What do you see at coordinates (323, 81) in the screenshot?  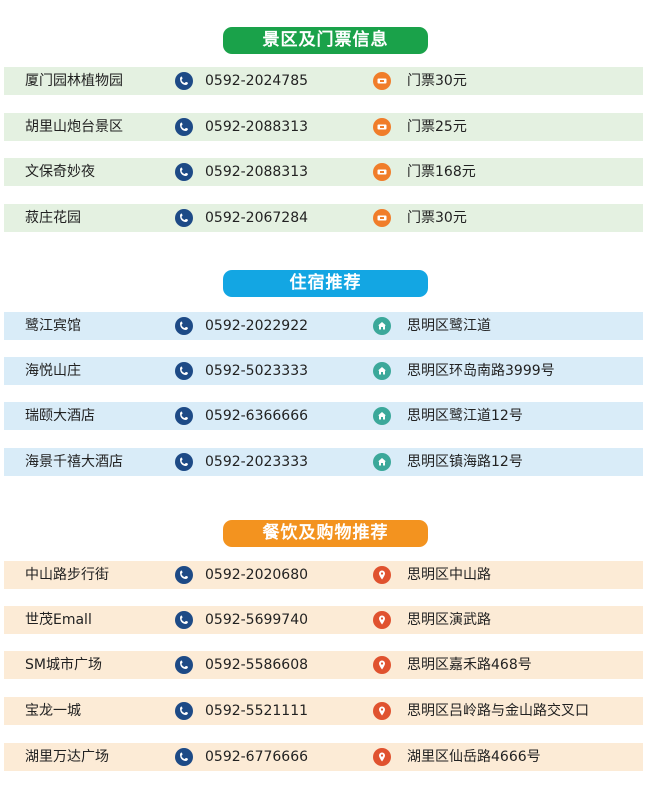 I see `list-item: 厦门园林植物园 0592-2024785 门票30元` at bounding box center [323, 81].